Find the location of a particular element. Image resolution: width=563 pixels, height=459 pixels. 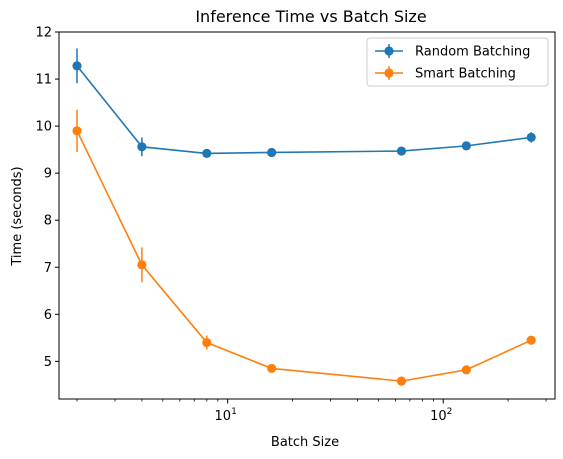

legend-label: Random Batching is located at coordinates (472, 52).